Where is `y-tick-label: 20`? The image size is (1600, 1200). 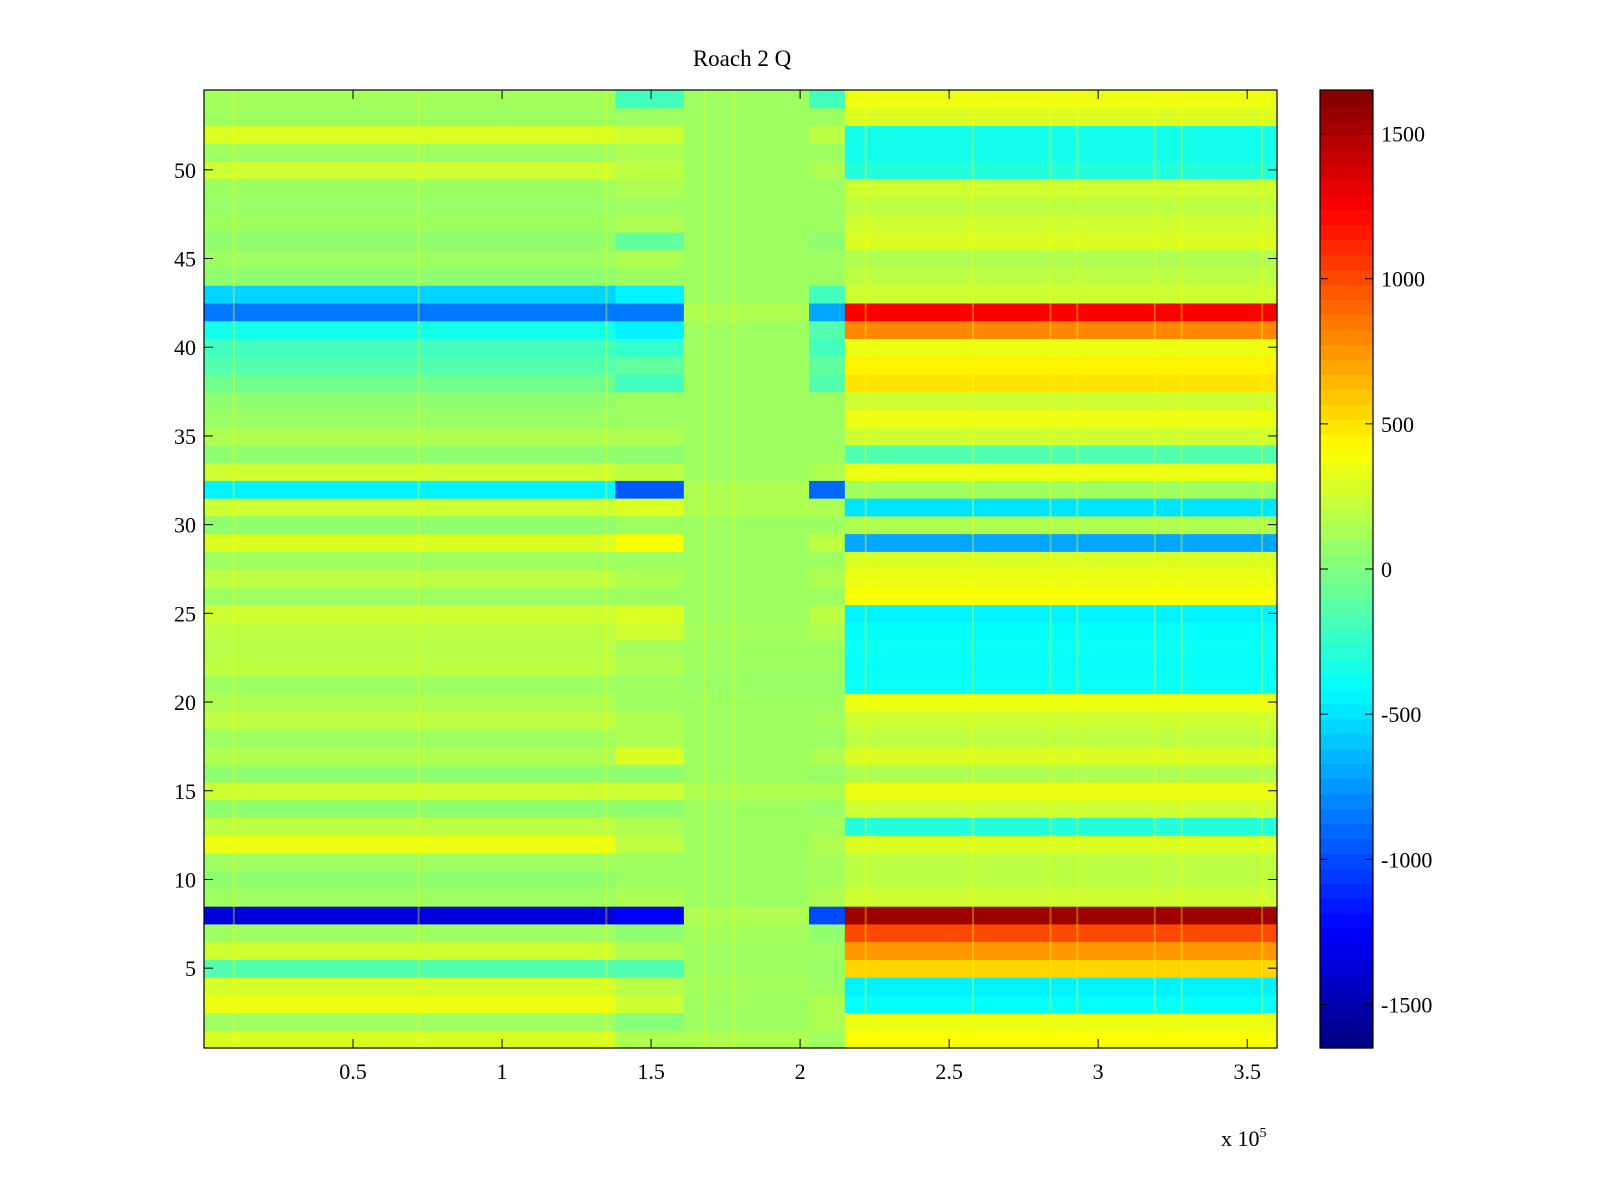
y-tick-label: 20 is located at coordinates (185, 702).